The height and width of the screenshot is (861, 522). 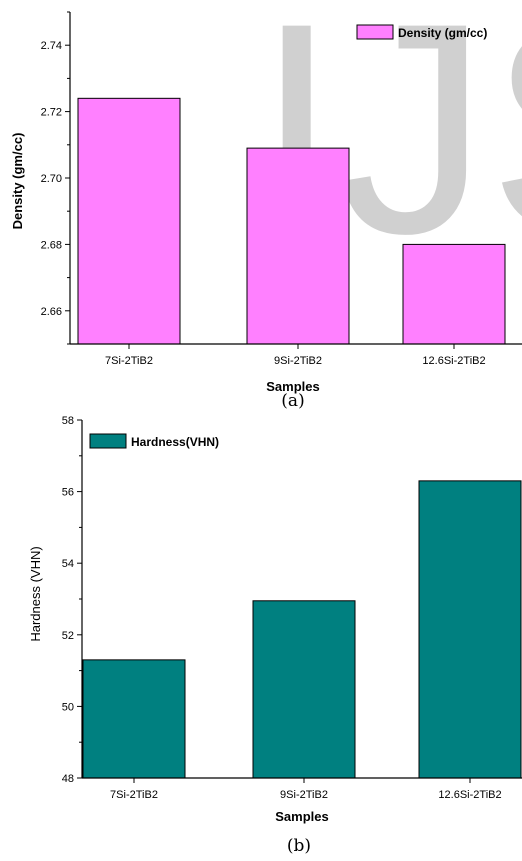 I want to click on y-tick-label: 54, so click(x=68, y=564).